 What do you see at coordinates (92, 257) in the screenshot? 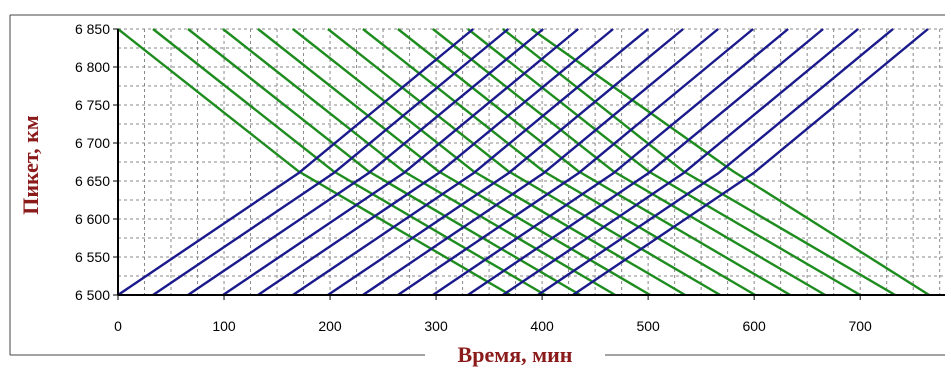
I see `y-tick-label: 6 550` at bounding box center [92, 257].